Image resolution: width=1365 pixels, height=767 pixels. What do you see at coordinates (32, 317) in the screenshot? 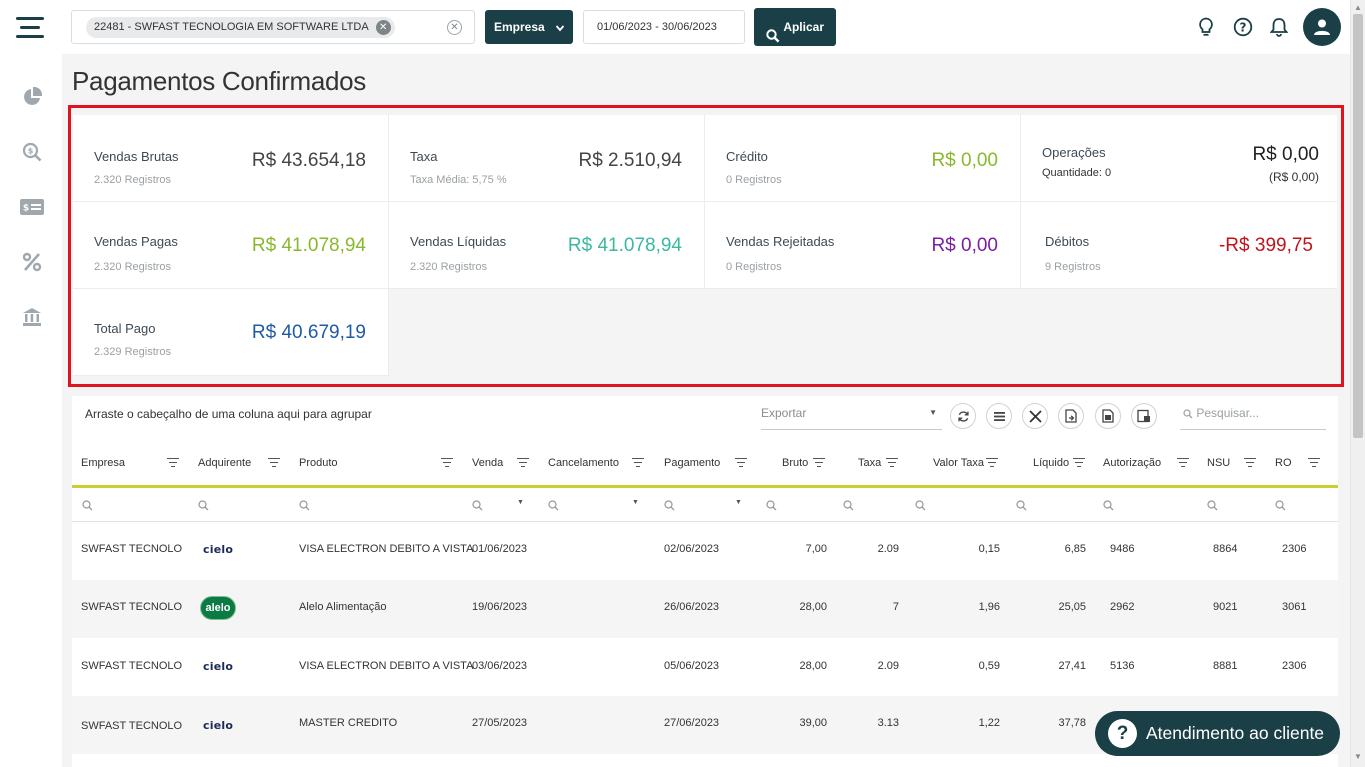
I see `bank-icon` at bounding box center [32, 317].